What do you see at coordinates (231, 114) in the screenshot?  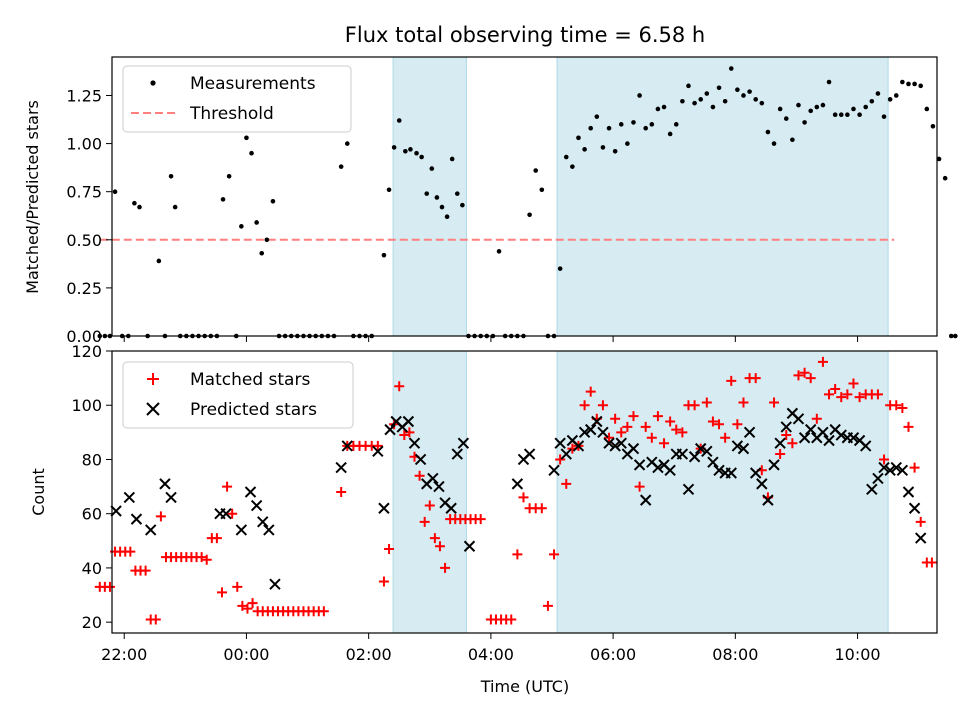 I see `legend-threshold-label: Threshold` at bounding box center [231, 114].